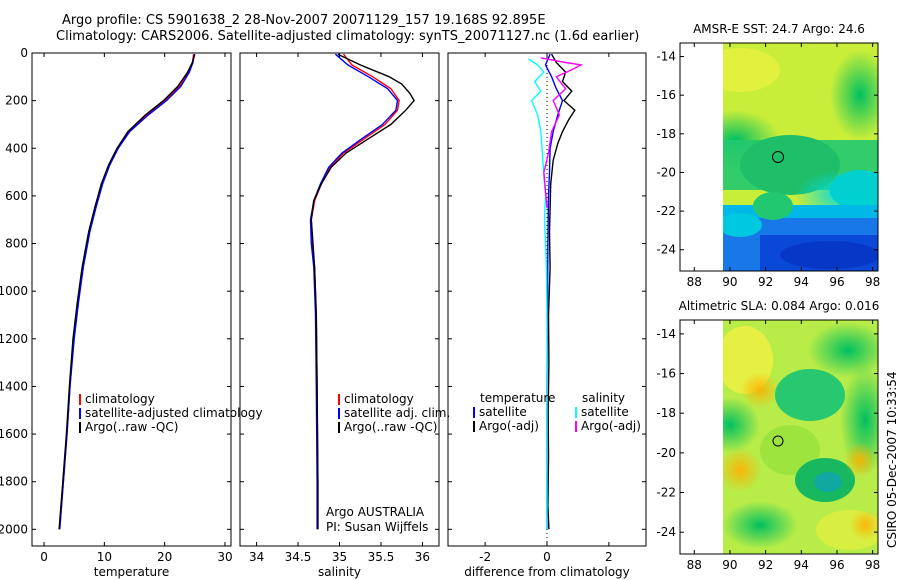 This screenshot has height=580, width=900. What do you see at coordinates (547, 572) in the screenshot?
I see `x-axis-label: difference from climatology` at bounding box center [547, 572].